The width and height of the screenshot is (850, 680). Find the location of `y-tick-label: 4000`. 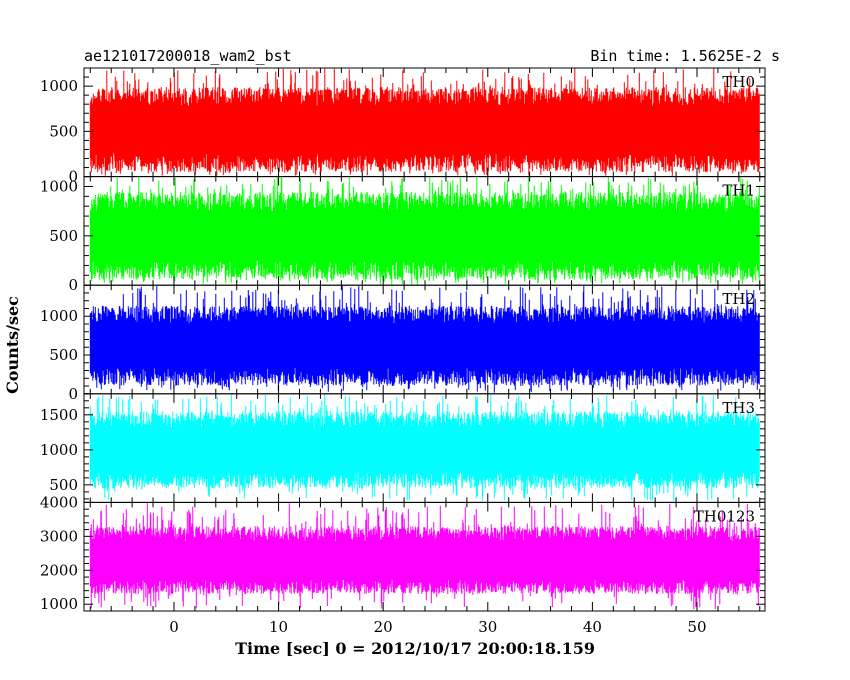

y-tick-label: 4000 is located at coordinates (59, 502).